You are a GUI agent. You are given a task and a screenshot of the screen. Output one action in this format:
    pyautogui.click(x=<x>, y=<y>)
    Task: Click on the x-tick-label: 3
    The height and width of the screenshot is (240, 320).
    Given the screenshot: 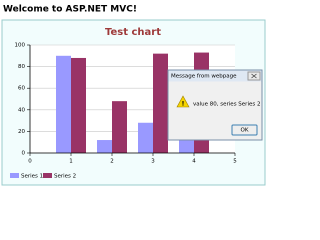 What is the action you would take?
    pyautogui.click(x=153, y=162)
    